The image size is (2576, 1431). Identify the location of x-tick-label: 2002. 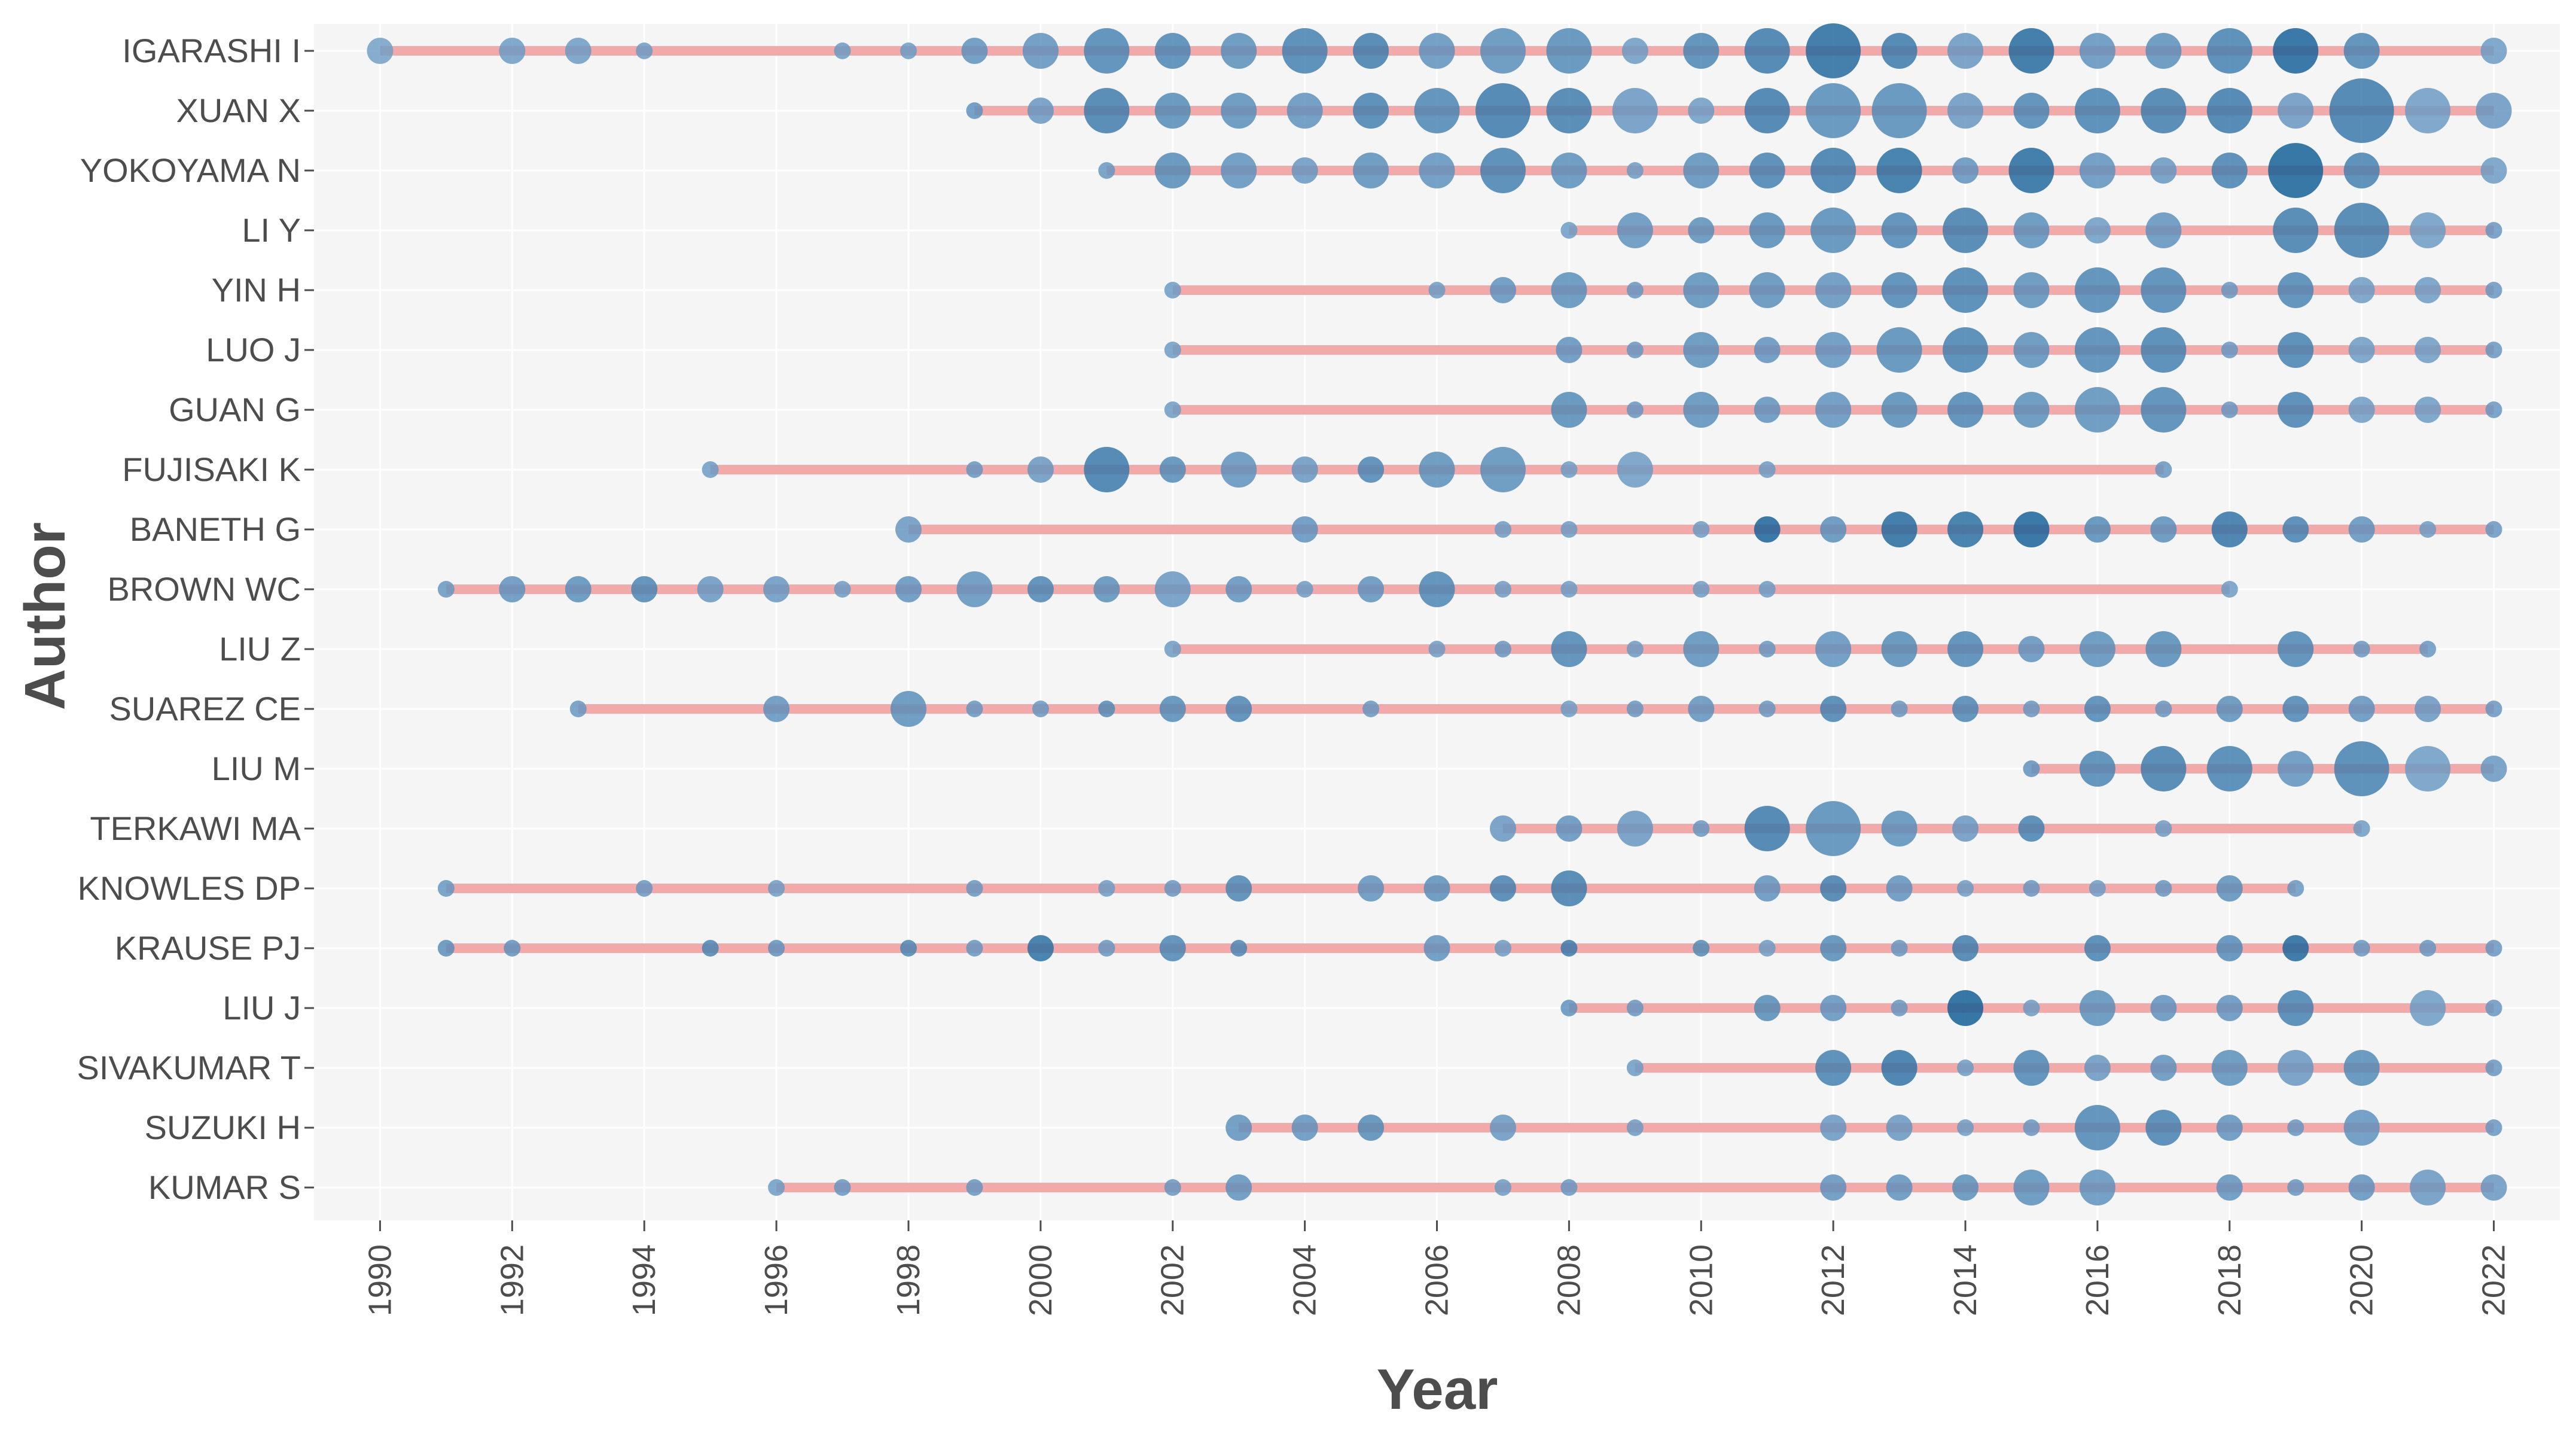
(1173, 1280).